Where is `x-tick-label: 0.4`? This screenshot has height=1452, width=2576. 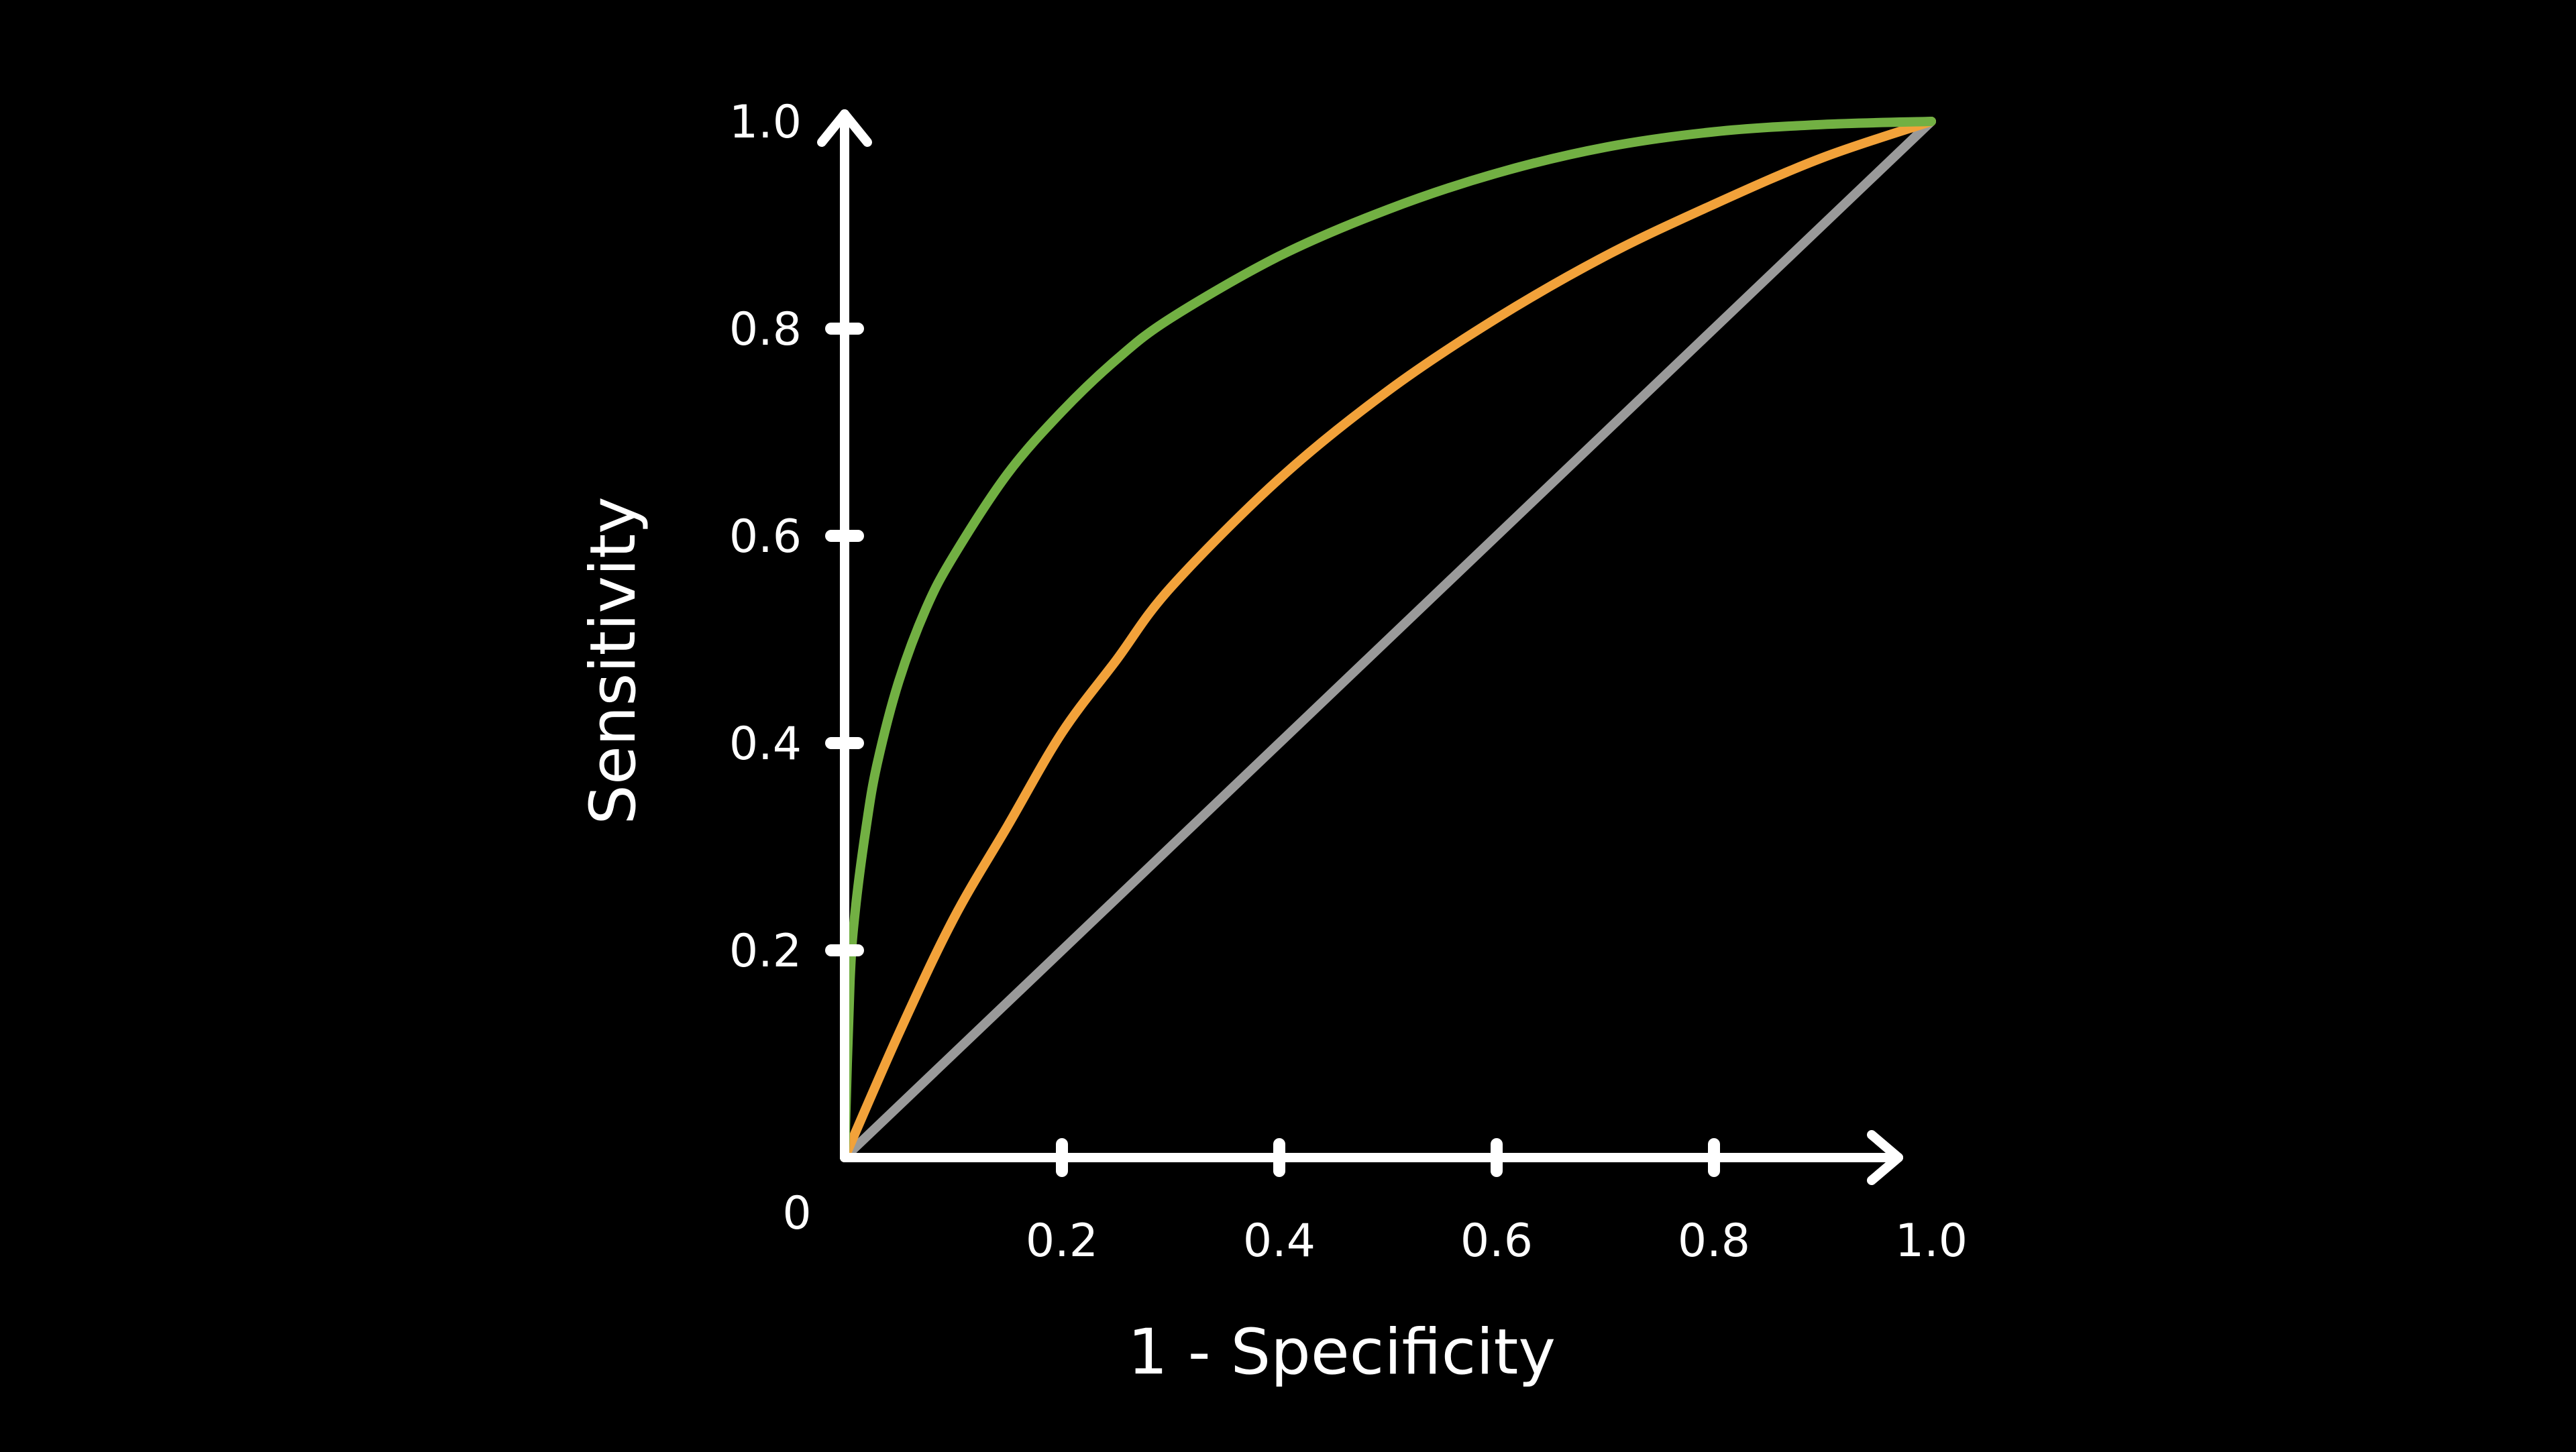
x-tick-label: 0.4 is located at coordinates (1279, 1241).